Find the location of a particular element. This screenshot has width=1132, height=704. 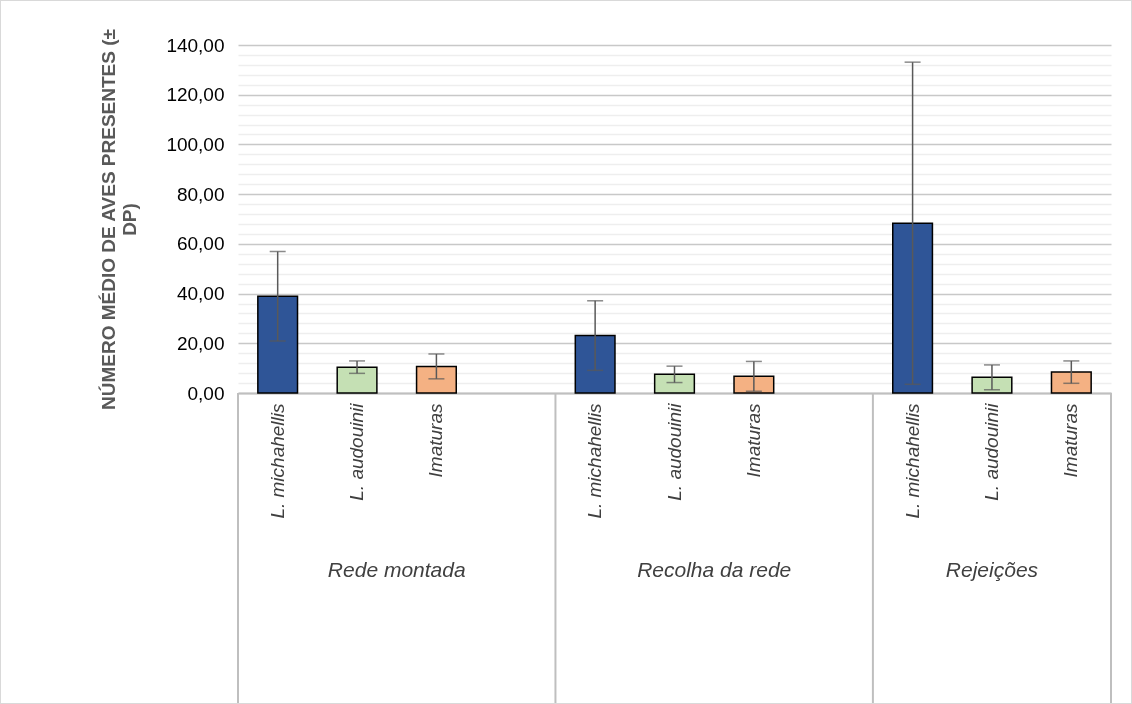

y-tick-label: 60,00 is located at coordinates (200, 244).